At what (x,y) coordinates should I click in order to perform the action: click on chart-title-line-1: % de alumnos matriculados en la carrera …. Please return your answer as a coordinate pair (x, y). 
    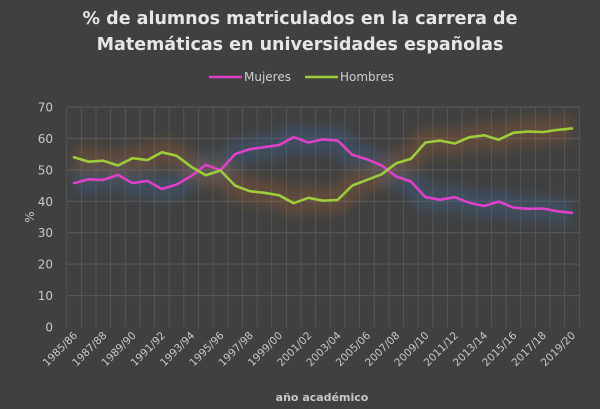
    Looking at the image, I should click on (300, 19).